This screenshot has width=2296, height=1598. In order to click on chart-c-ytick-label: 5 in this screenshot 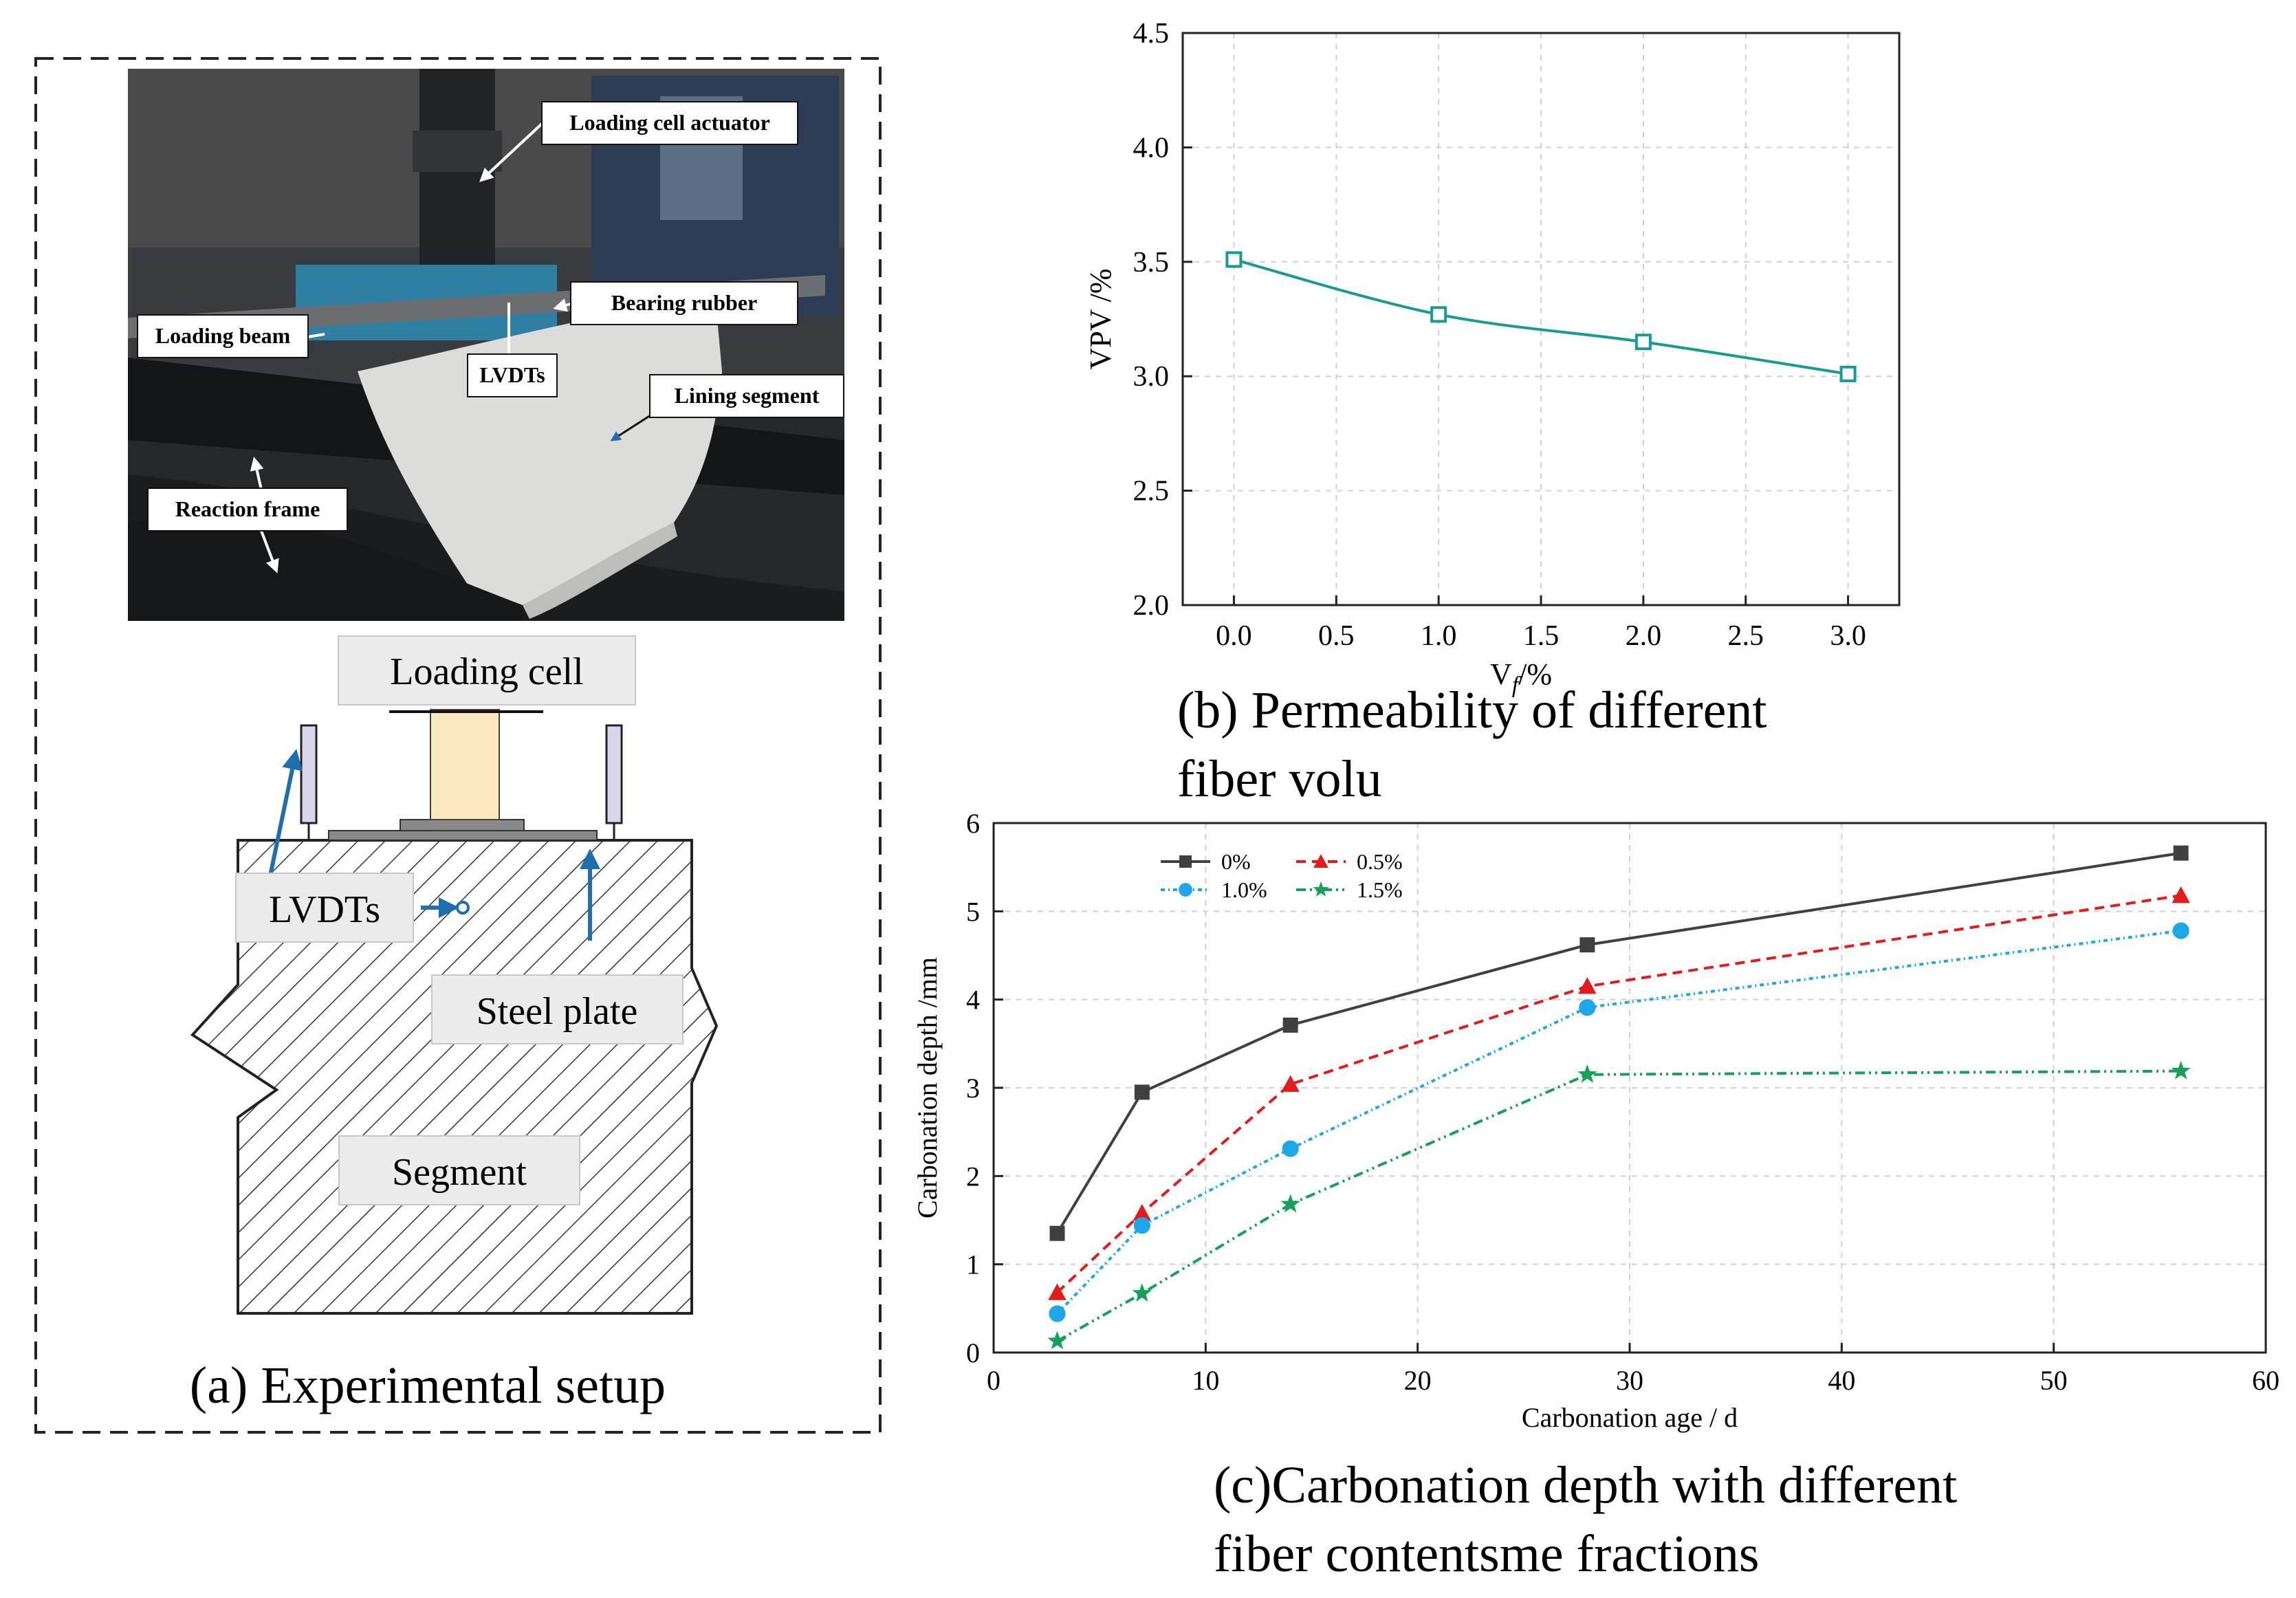, I will do `click(973, 911)`.